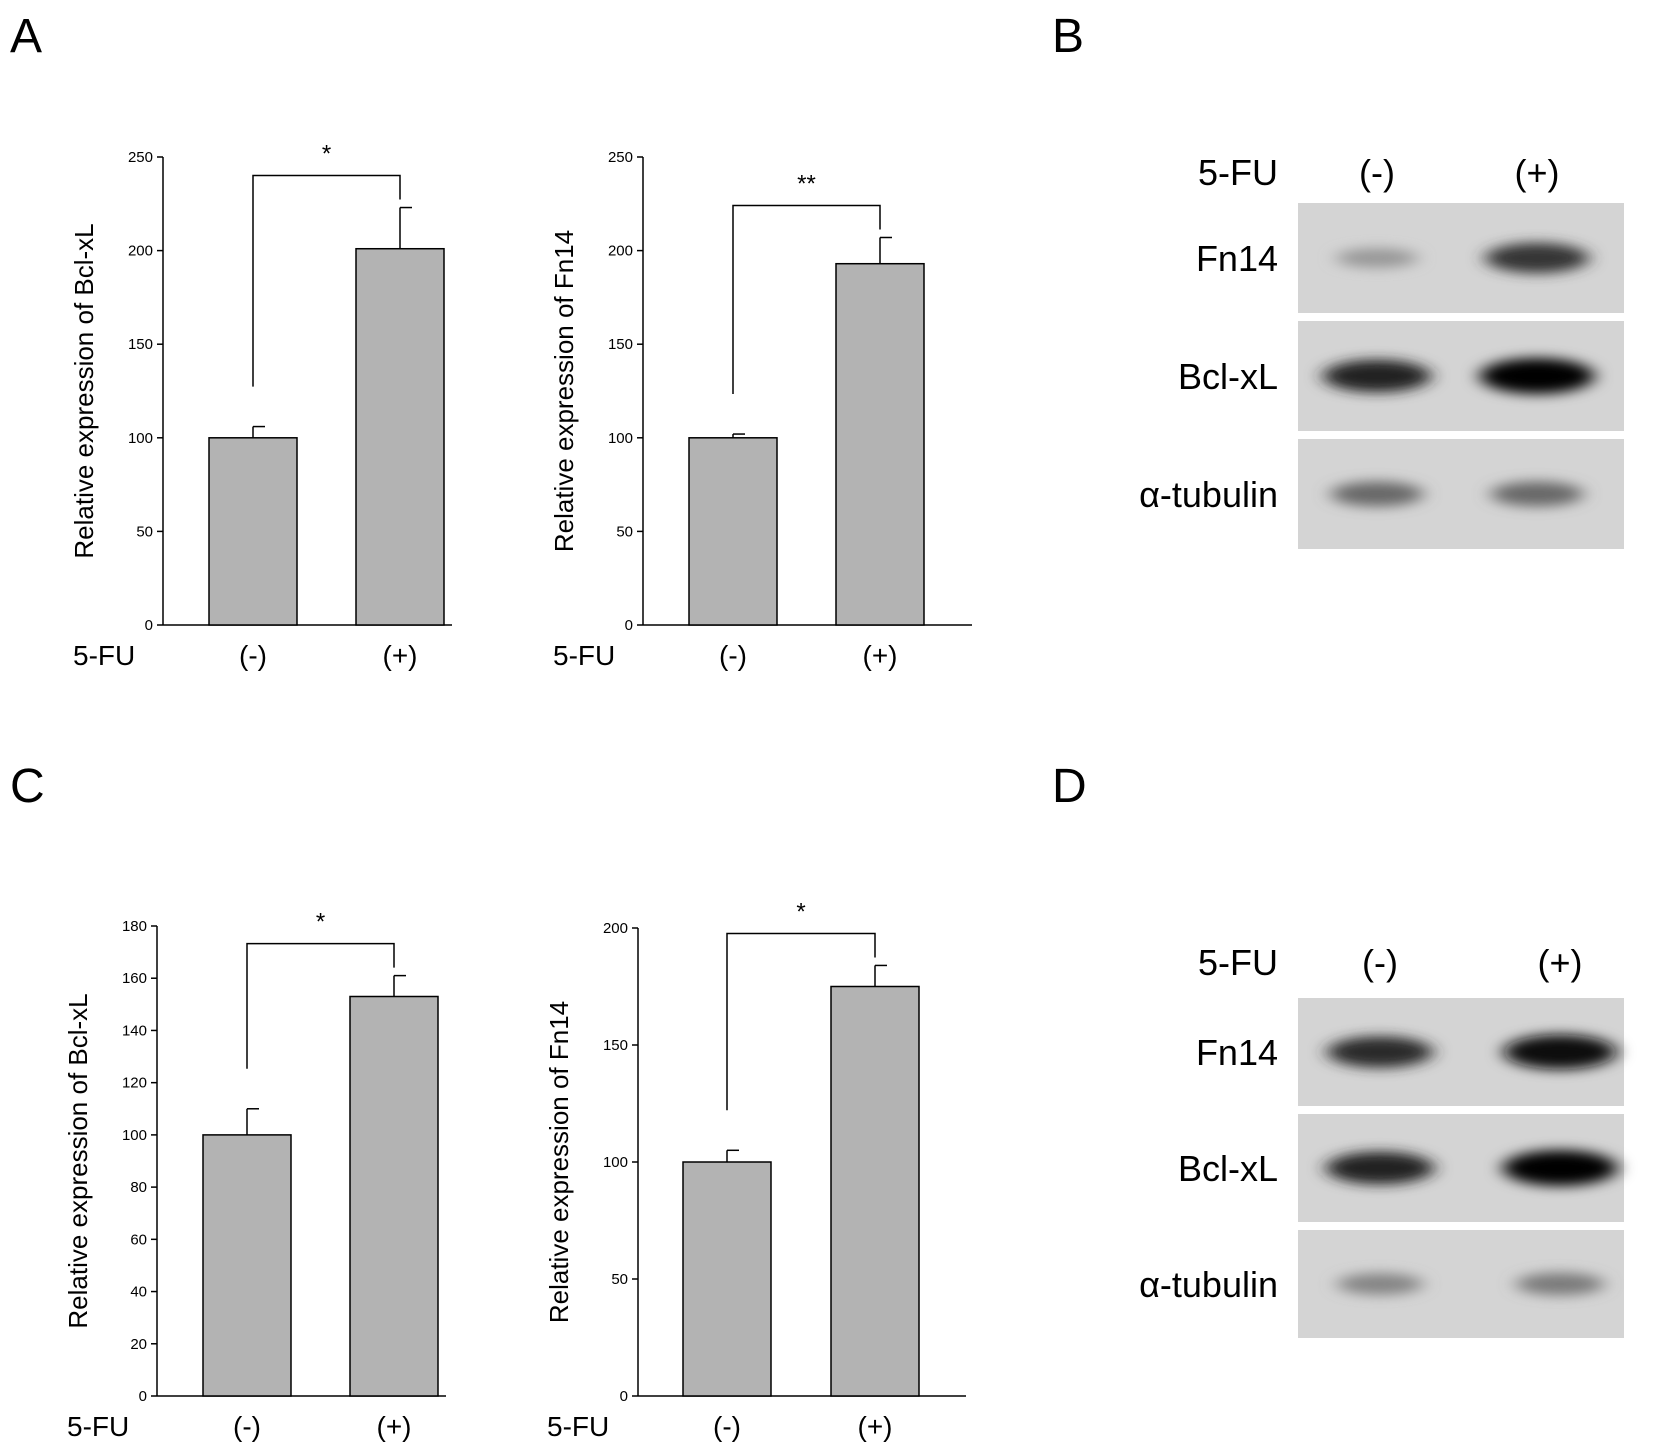  What do you see at coordinates (138, 1292) in the screenshot?
I see `y-tick-label: 40` at bounding box center [138, 1292].